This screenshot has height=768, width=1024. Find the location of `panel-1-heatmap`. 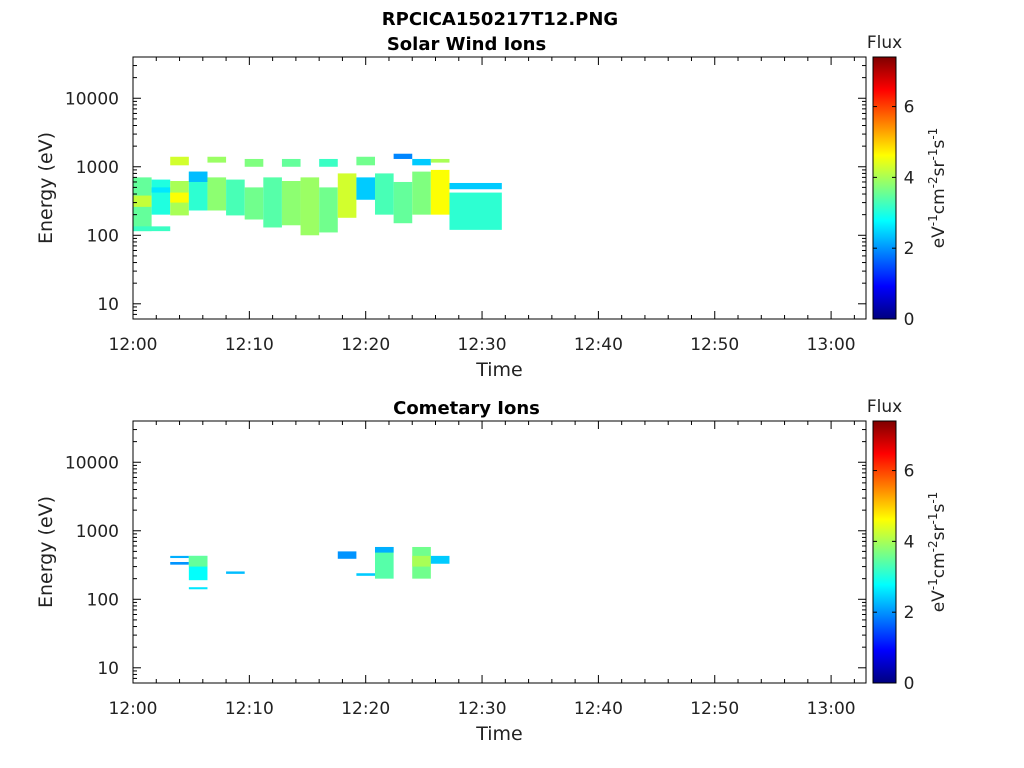

panel-1-heatmap is located at coordinates (317, 194).